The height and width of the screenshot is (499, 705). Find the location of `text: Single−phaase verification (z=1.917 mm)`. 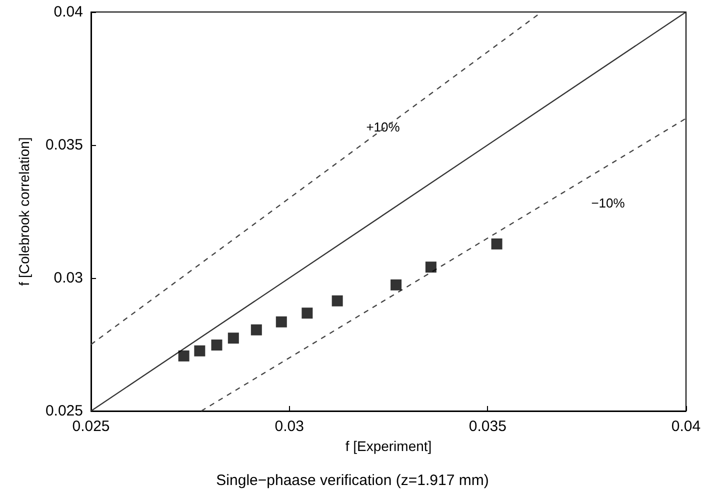

text: Single−phaase verification (z=1.917 mm) is located at coordinates (352, 480).